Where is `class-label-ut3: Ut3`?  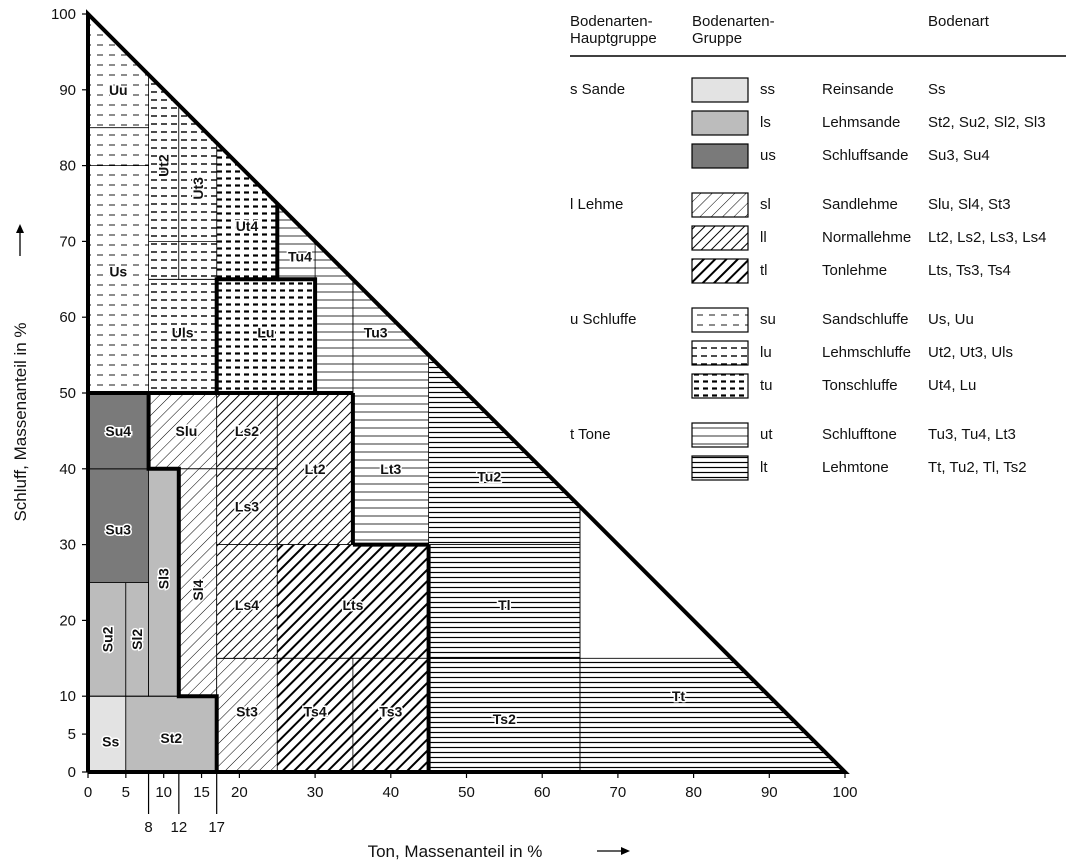 class-label-ut3: Ut3 is located at coordinates (198, 188).